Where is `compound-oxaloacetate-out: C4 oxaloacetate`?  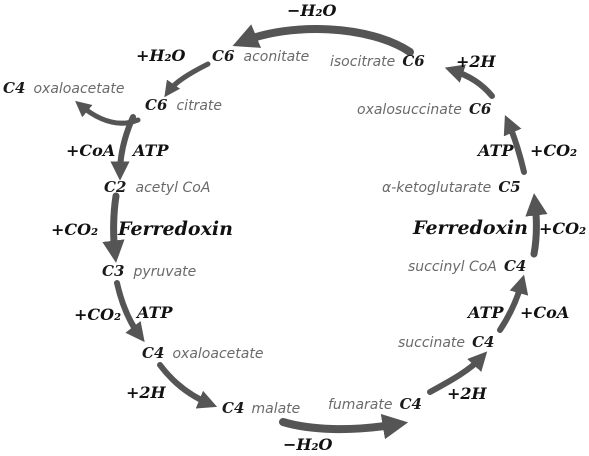 compound-oxaloacetate-out: C4 oxaloacetate is located at coordinates (63, 87).